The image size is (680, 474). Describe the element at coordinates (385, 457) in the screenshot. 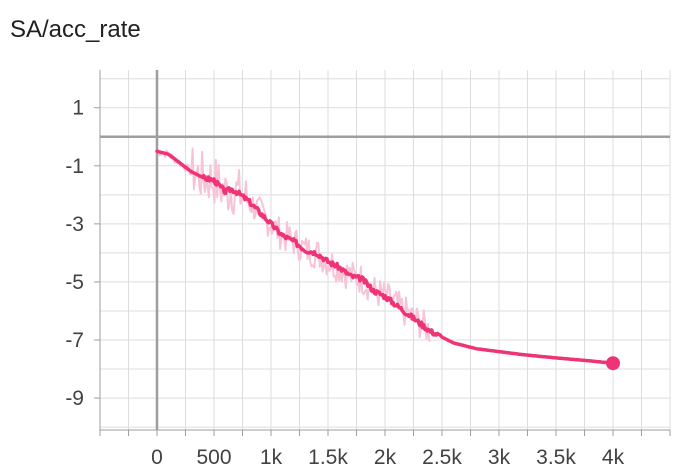

I see `x-tick-label: 2k` at that location.